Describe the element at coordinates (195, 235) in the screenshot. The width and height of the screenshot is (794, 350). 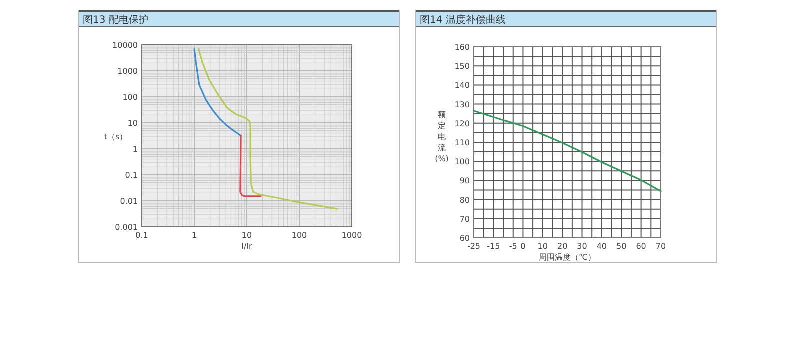
I see `x-tick-label: 1` at that location.